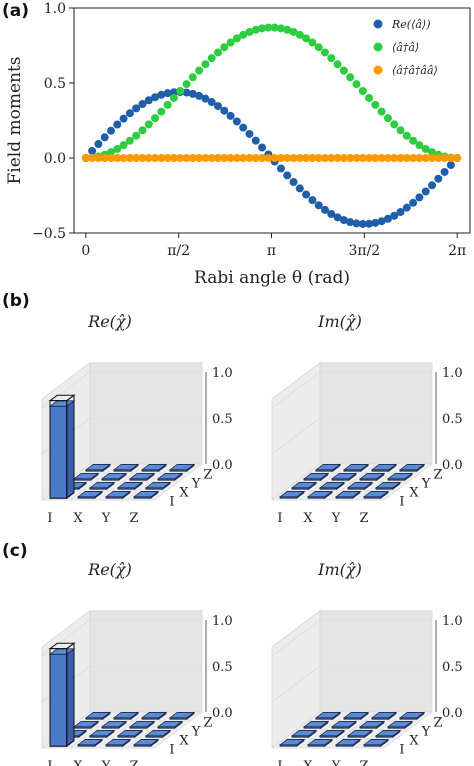 This screenshot has height=766, width=474. Describe the element at coordinates (378, 47) in the screenshot. I see `legend-marker` at that location.